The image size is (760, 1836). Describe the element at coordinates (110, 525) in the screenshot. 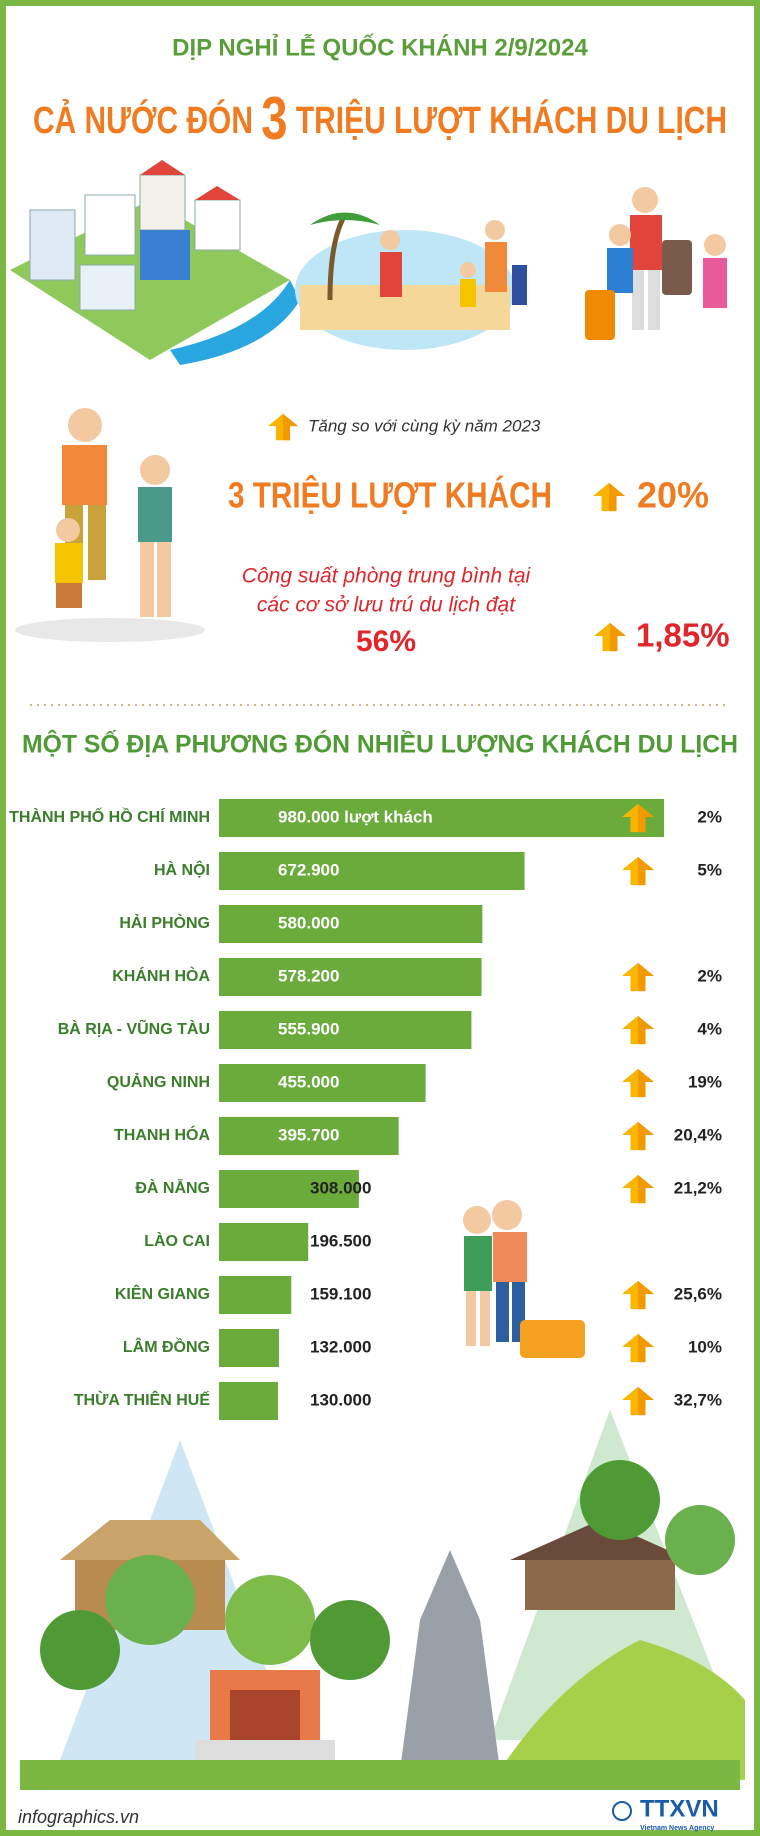

I see `illustration-family` at that location.